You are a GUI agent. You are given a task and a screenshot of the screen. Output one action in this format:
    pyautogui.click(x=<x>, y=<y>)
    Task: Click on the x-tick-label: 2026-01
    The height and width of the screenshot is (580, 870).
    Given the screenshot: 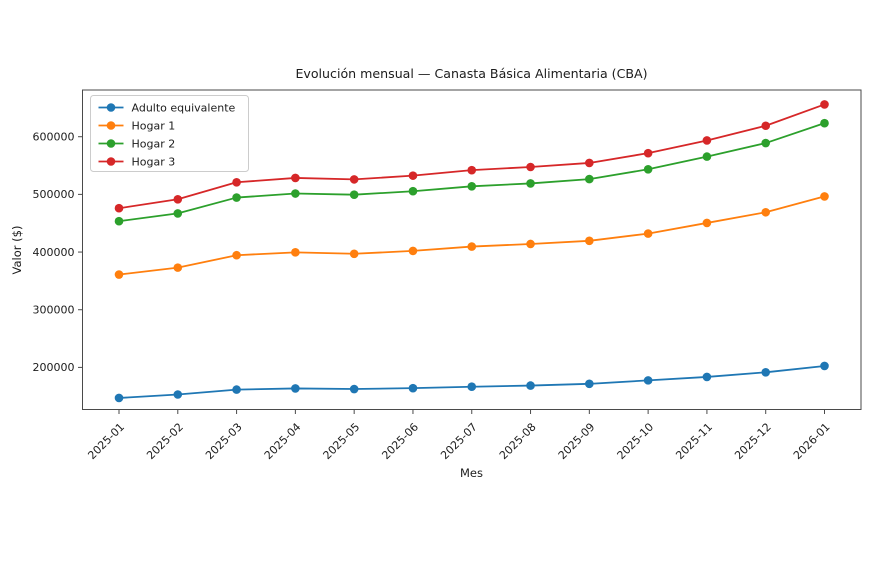 What is the action you would take?
    pyautogui.click(x=812, y=441)
    